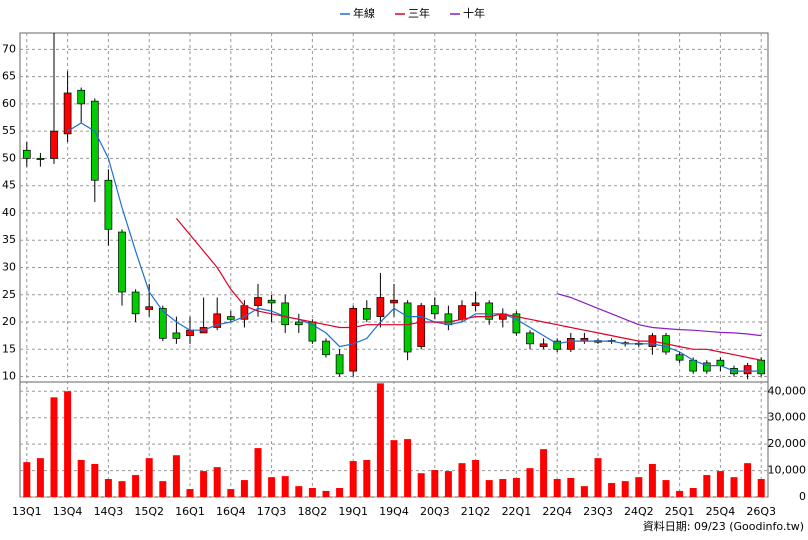  Describe the element at coordinates (9, 294) in the screenshot. I see `y-tick-label: 25` at that location.